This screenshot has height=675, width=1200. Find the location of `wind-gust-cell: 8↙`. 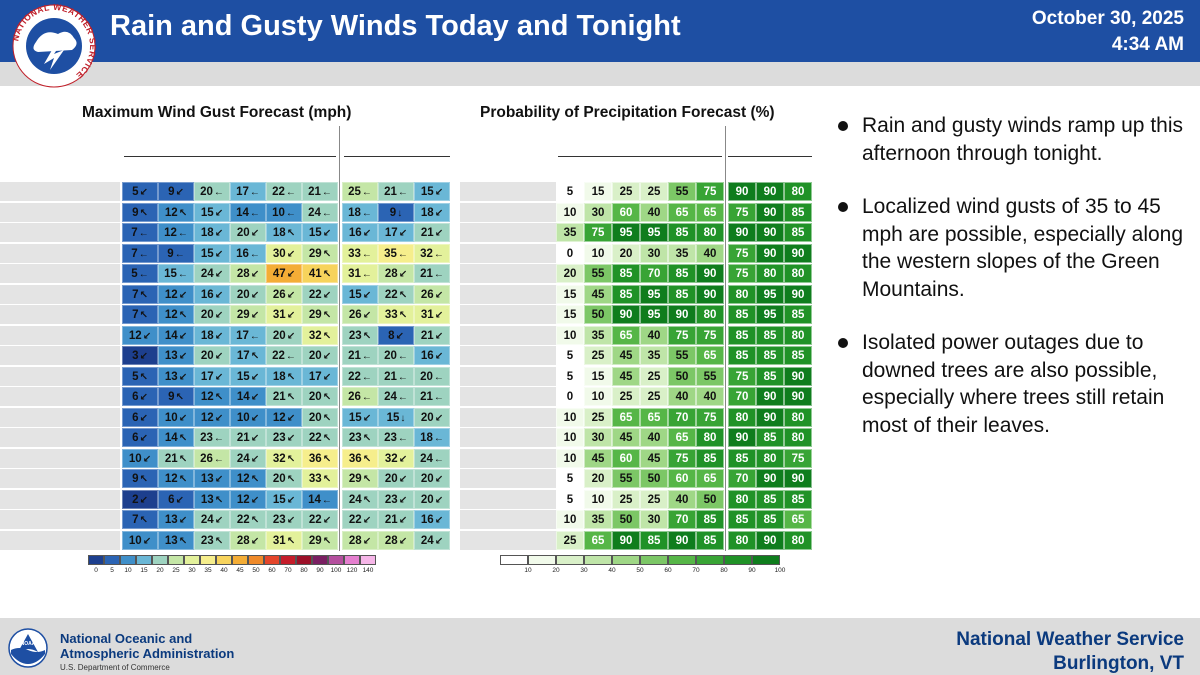

wind-gust-cell: 8↙ is located at coordinates (396, 335).